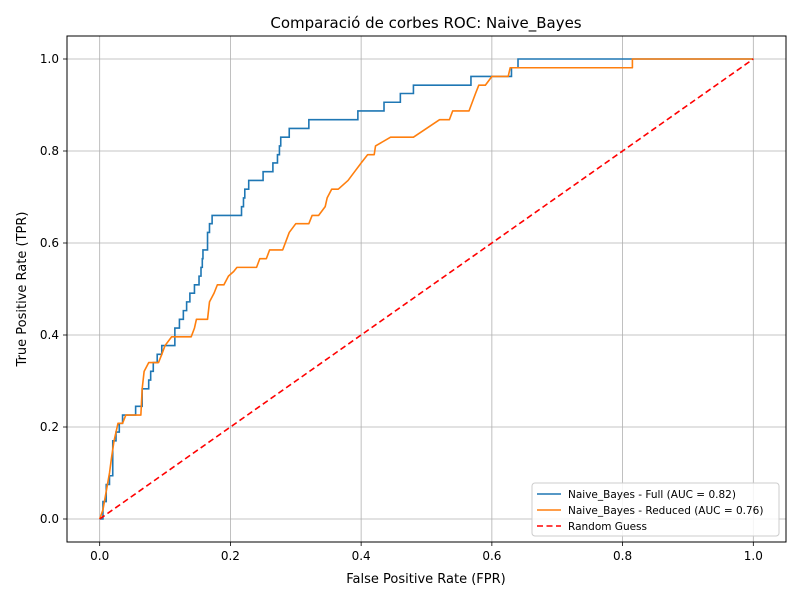  Describe the element at coordinates (49, 427) in the screenshot. I see `y-tick-label-1: 0.2` at that location.